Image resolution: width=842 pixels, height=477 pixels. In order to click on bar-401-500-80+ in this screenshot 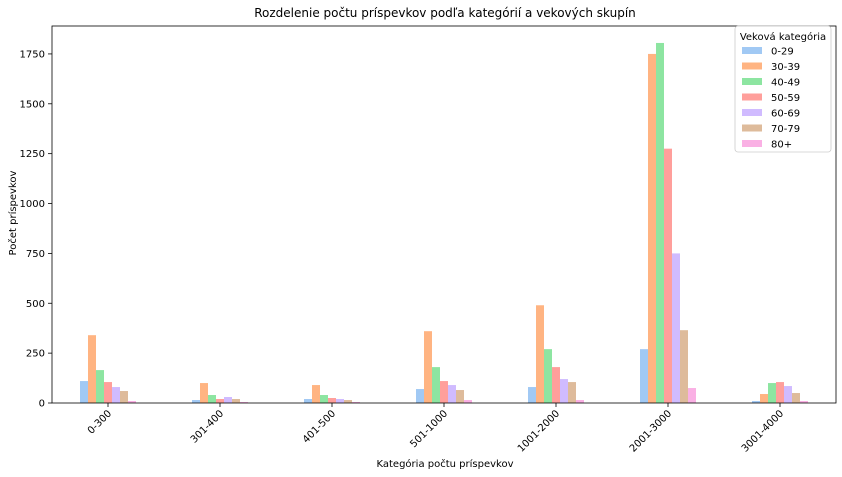, I will do `click(356, 402)`.